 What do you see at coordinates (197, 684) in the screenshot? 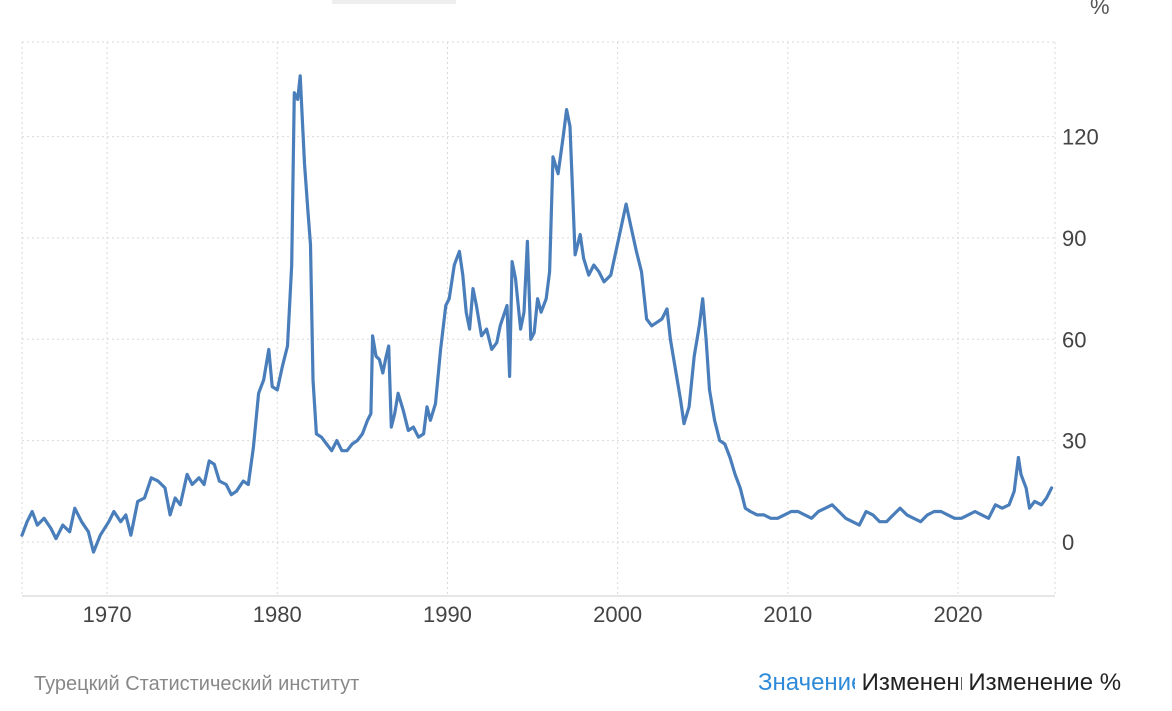
I see `source-label: Турецкий Статистический институт` at bounding box center [197, 684].